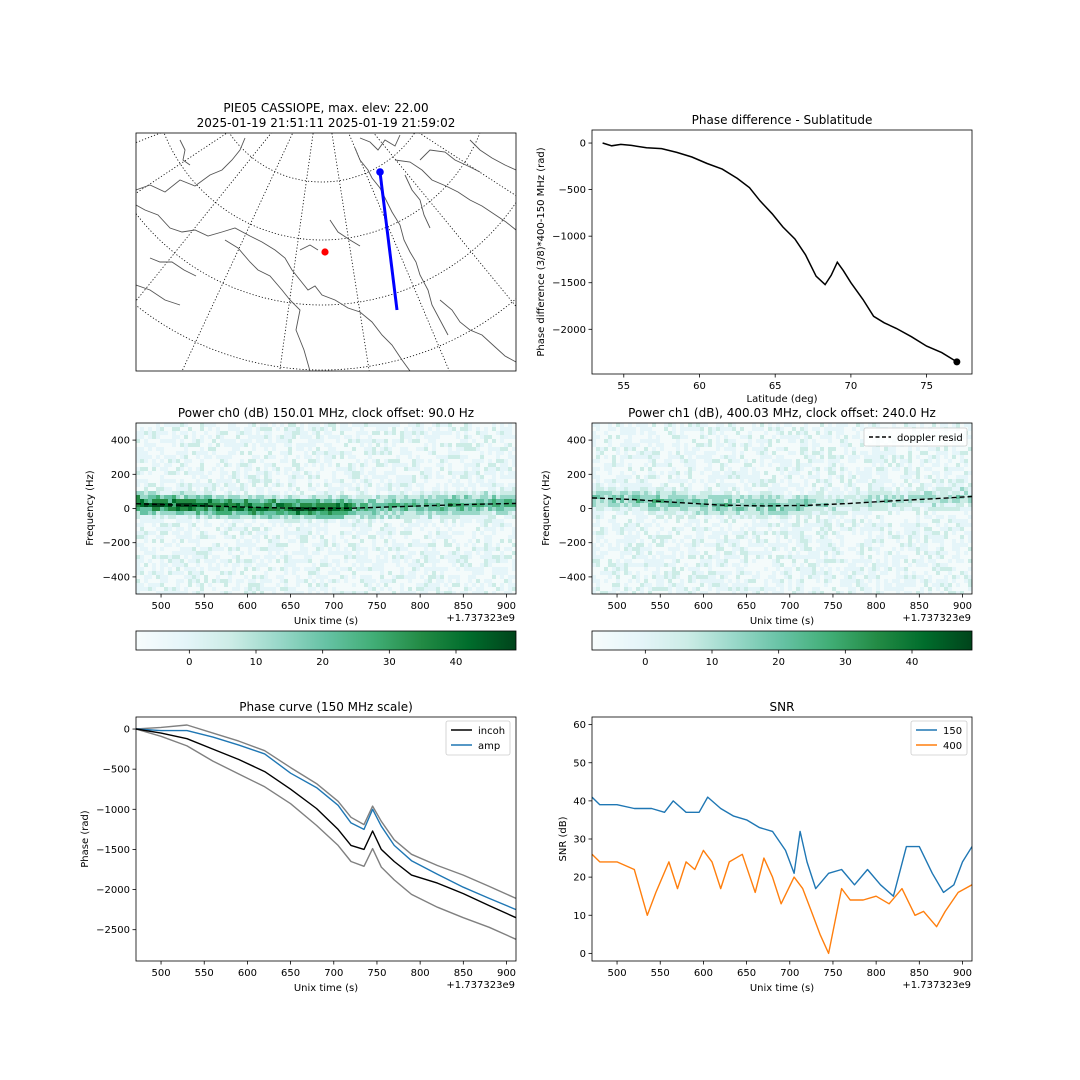 The height and width of the screenshot is (1080, 1080). I want to click on sublat-ylabel: Phase difference (3/8)*400-150 MHz (rad), so click(541, 251).